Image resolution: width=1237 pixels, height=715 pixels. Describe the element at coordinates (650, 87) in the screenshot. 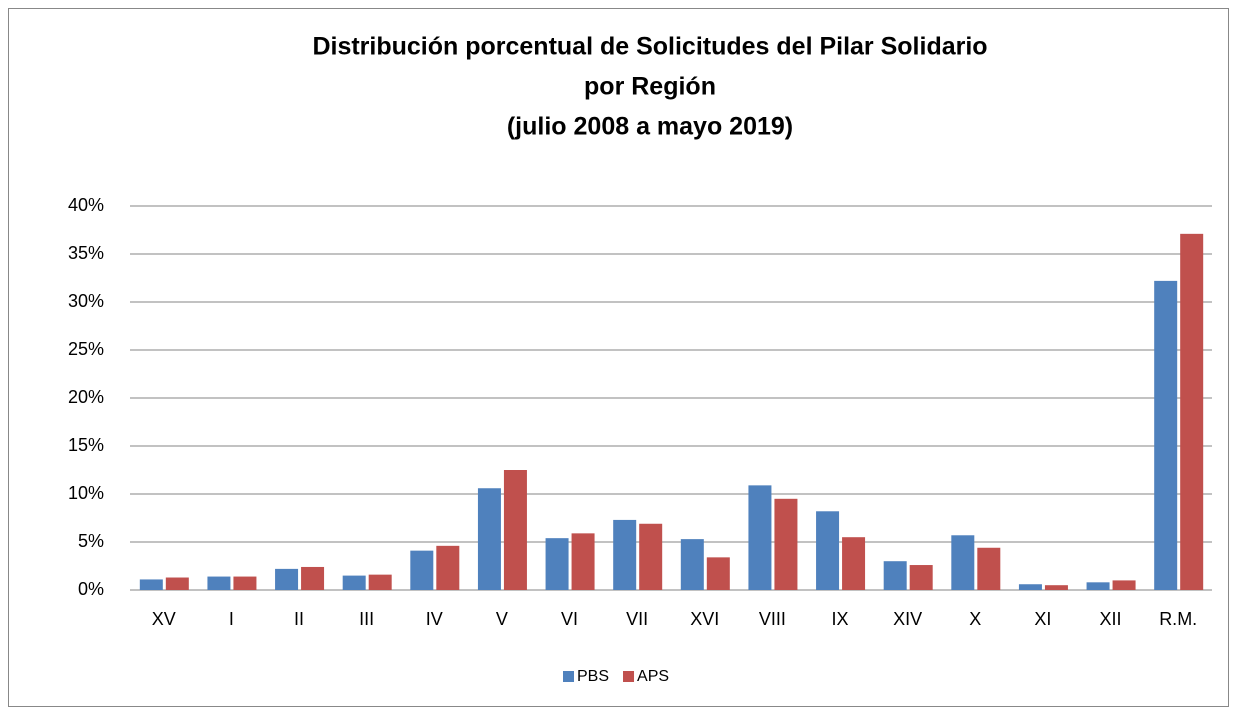

I see `chart-title: por Región` at that location.